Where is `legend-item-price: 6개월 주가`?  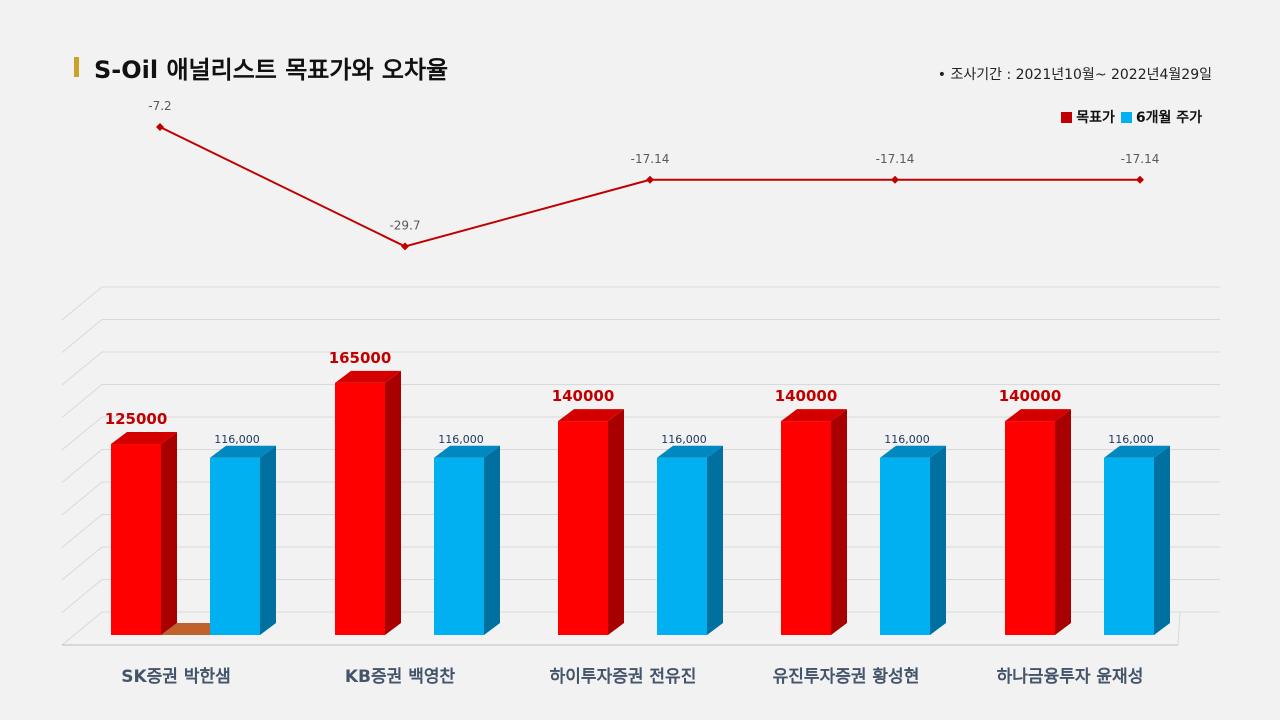
legend-item-price: 6개월 주가 is located at coordinates (1161, 117).